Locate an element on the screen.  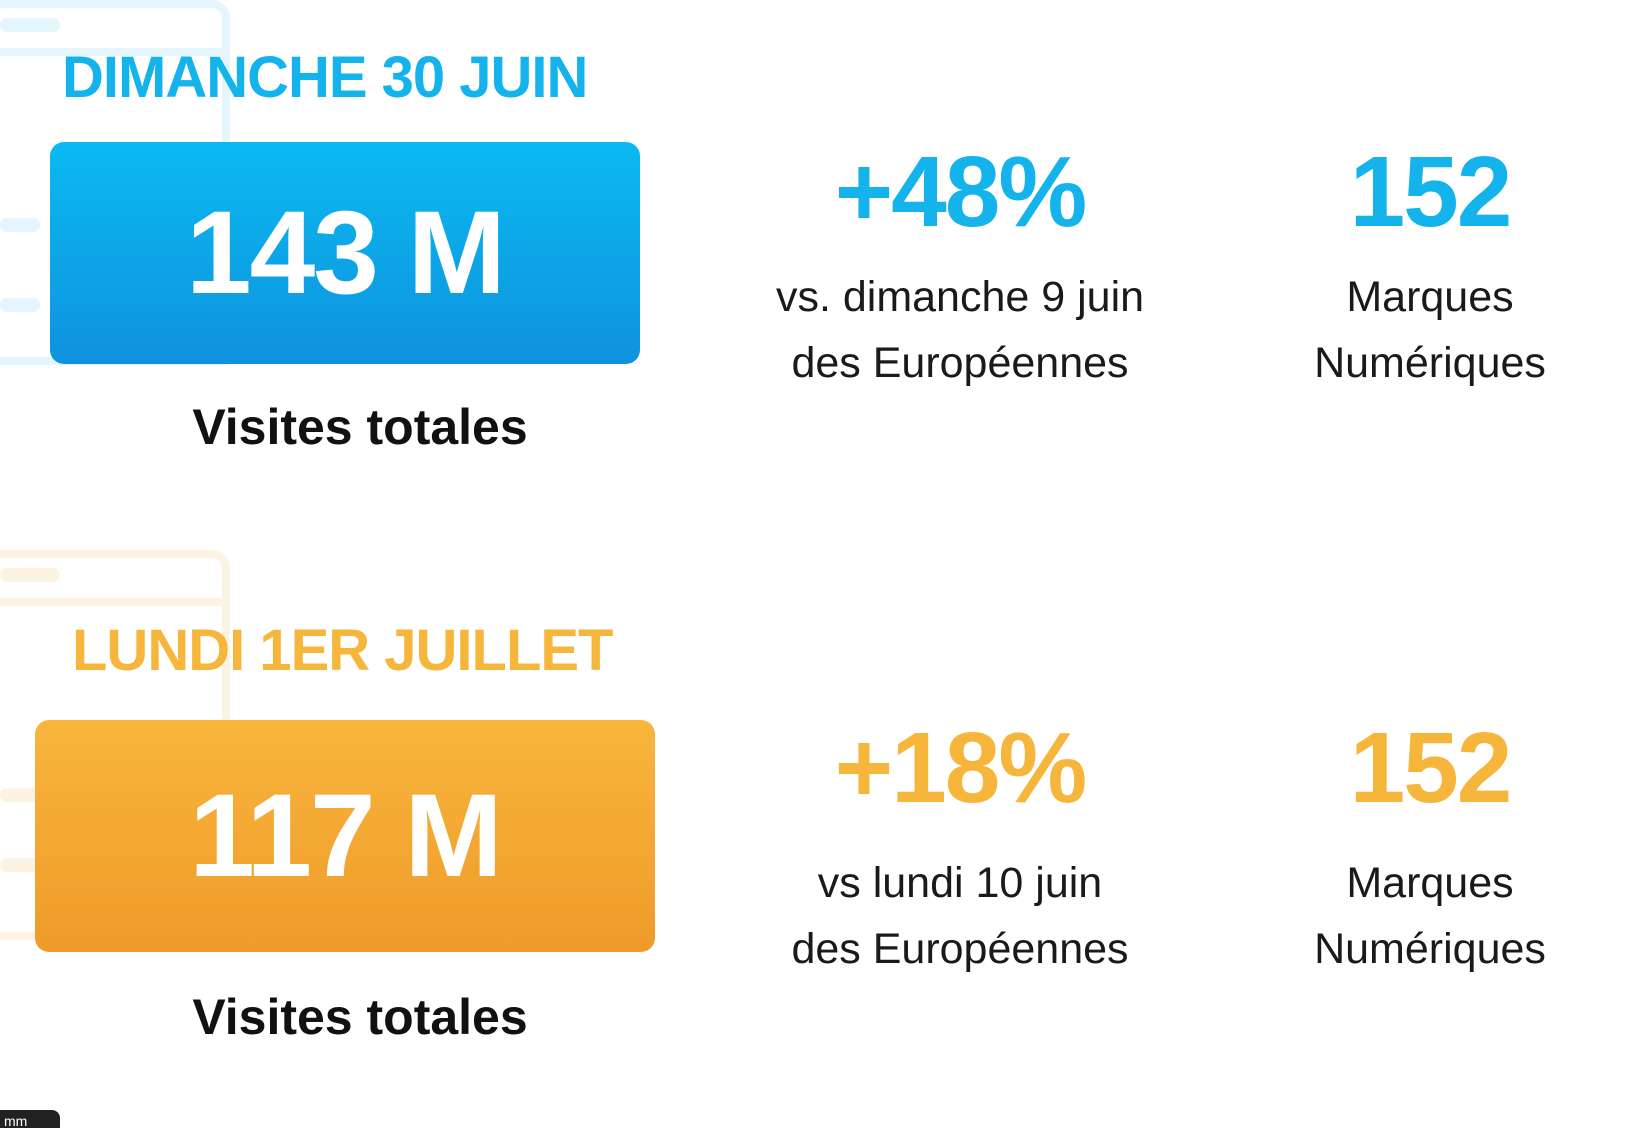
section2-total-visits-value: 117 M is located at coordinates (345, 836).